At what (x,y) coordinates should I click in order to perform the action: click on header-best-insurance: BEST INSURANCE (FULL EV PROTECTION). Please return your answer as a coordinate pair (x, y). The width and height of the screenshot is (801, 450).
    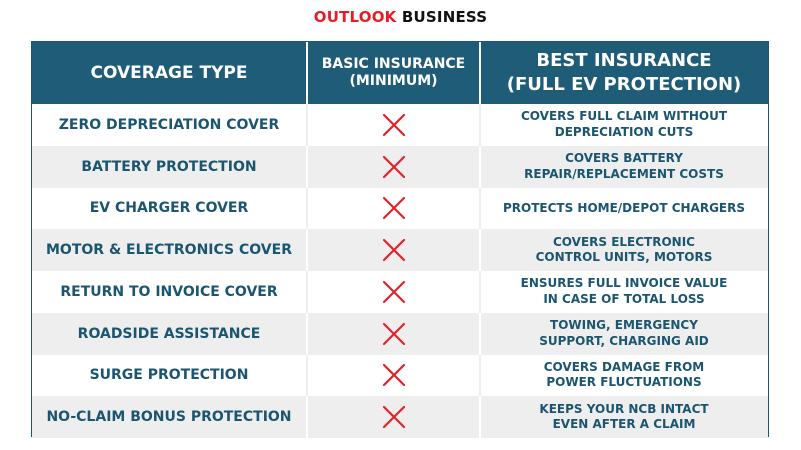
    Looking at the image, I should click on (624, 73).